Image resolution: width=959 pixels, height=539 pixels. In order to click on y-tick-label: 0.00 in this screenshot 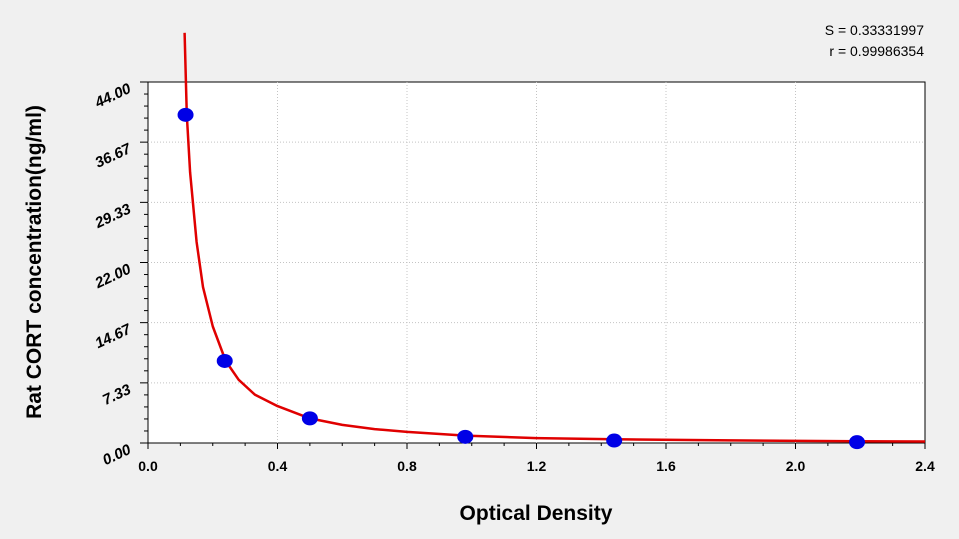, I will do `click(117, 455)`.